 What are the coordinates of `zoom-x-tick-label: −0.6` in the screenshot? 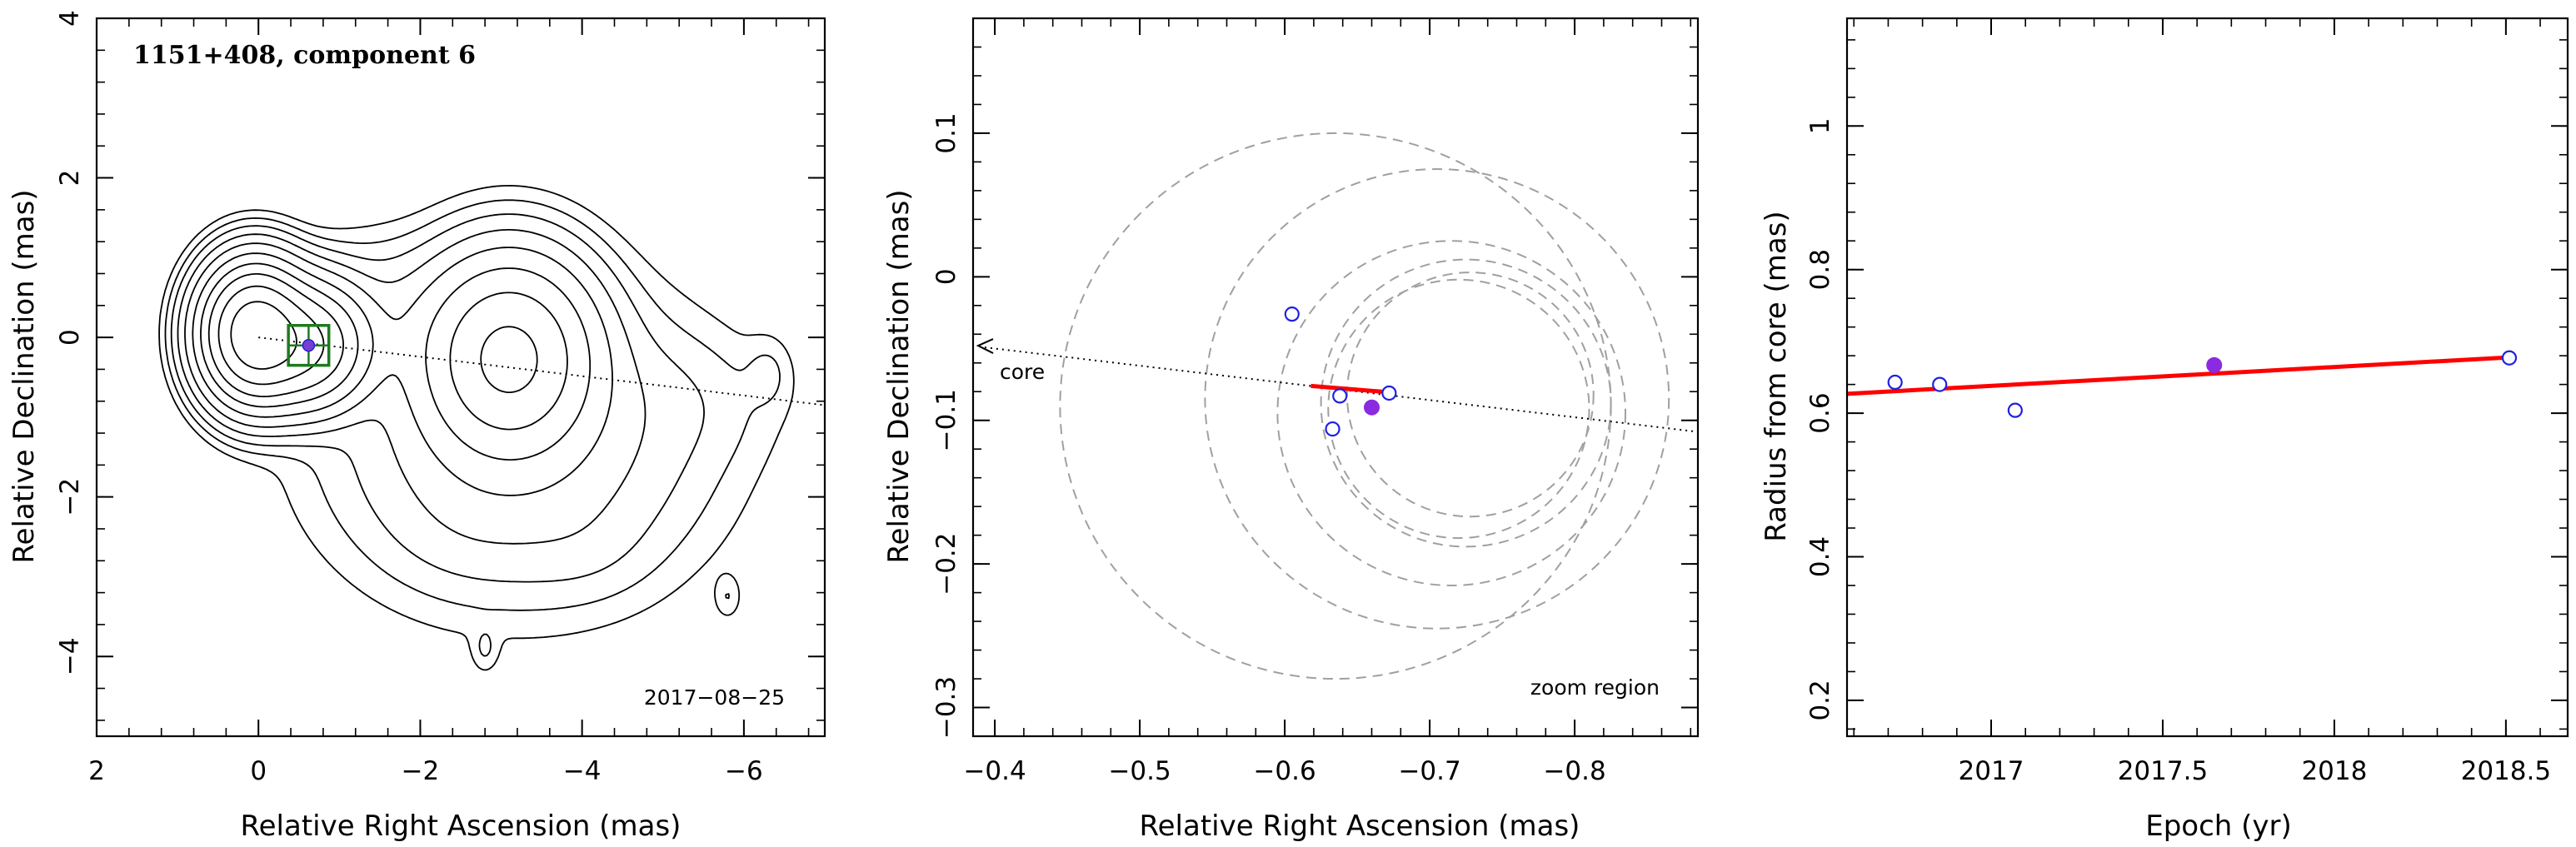 It's located at (1284, 771).